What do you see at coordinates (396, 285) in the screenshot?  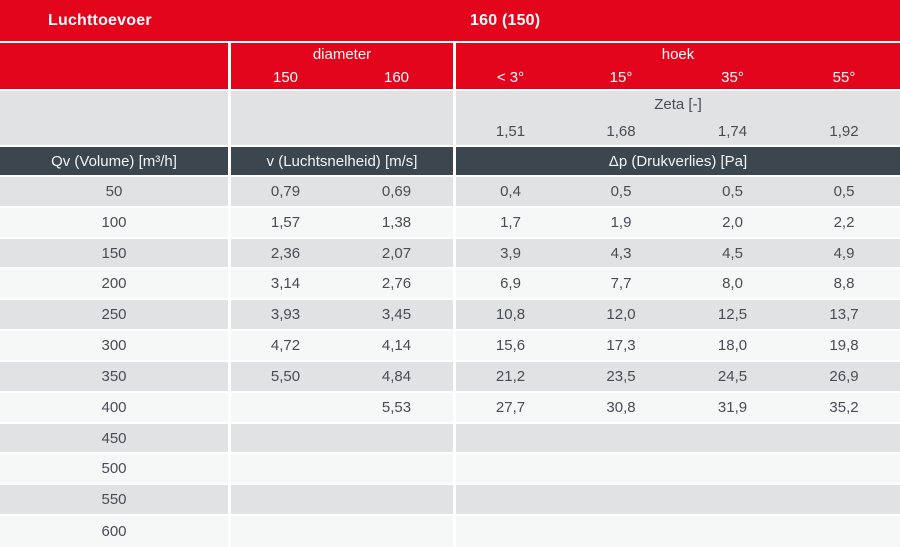 I see `table-cell: 2,76` at bounding box center [396, 285].